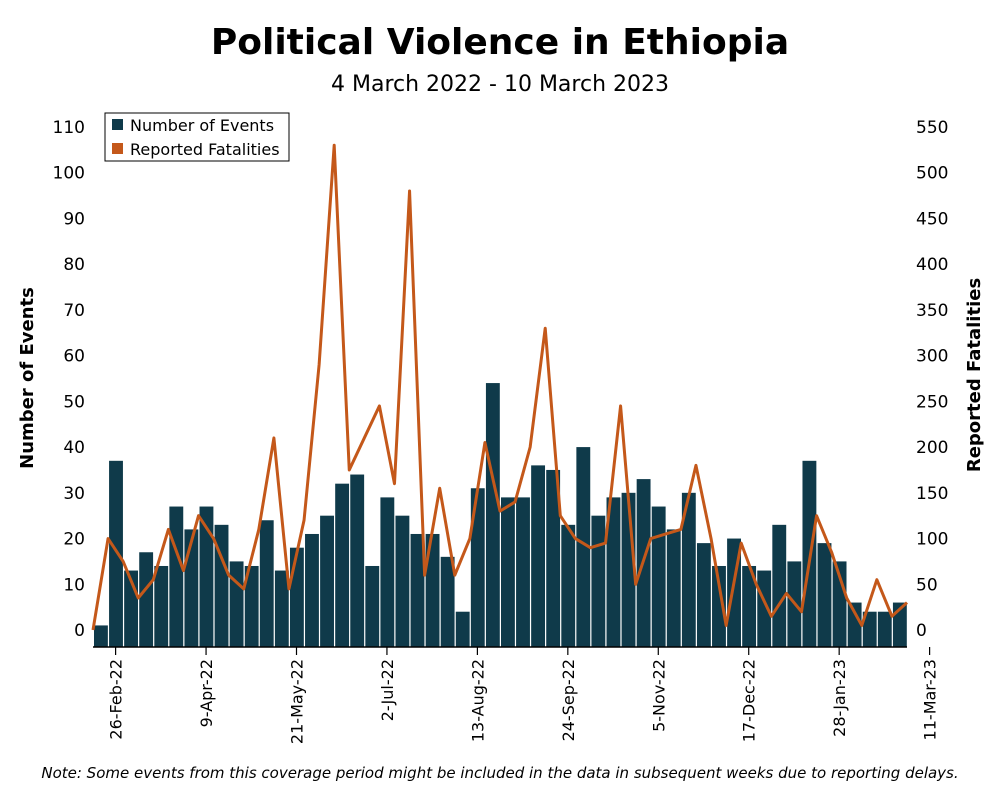  What do you see at coordinates (932, 174) in the screenshot?
I see `y2-tick-label: 500` at bounding box center [932, 174].